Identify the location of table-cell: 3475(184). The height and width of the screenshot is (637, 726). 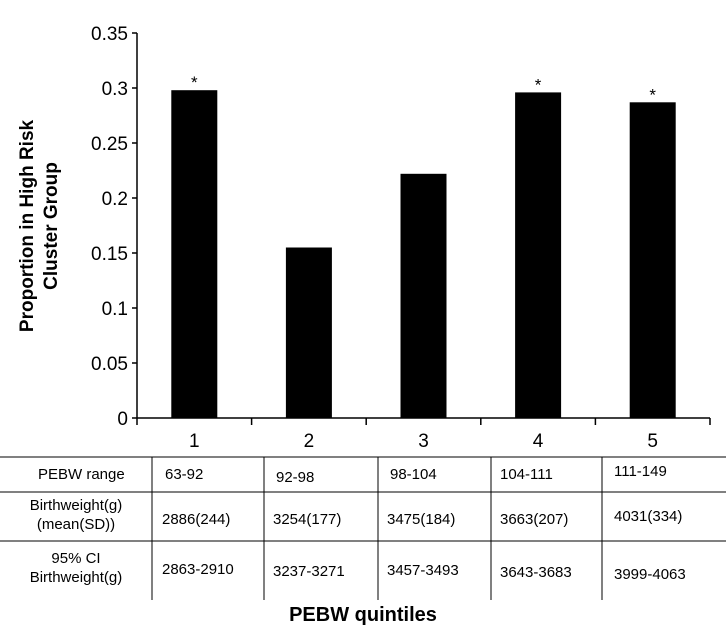
(421, 519).